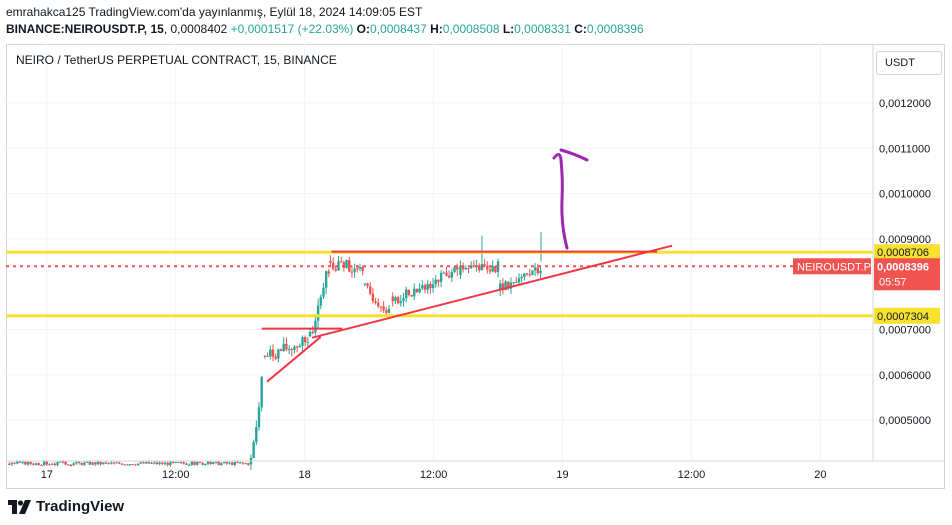 This screenshot has width=952, height=525. Describe the element at coordinates (903, 253) in the screenshot. I see `level-price-label: 0,0008706` at that location.